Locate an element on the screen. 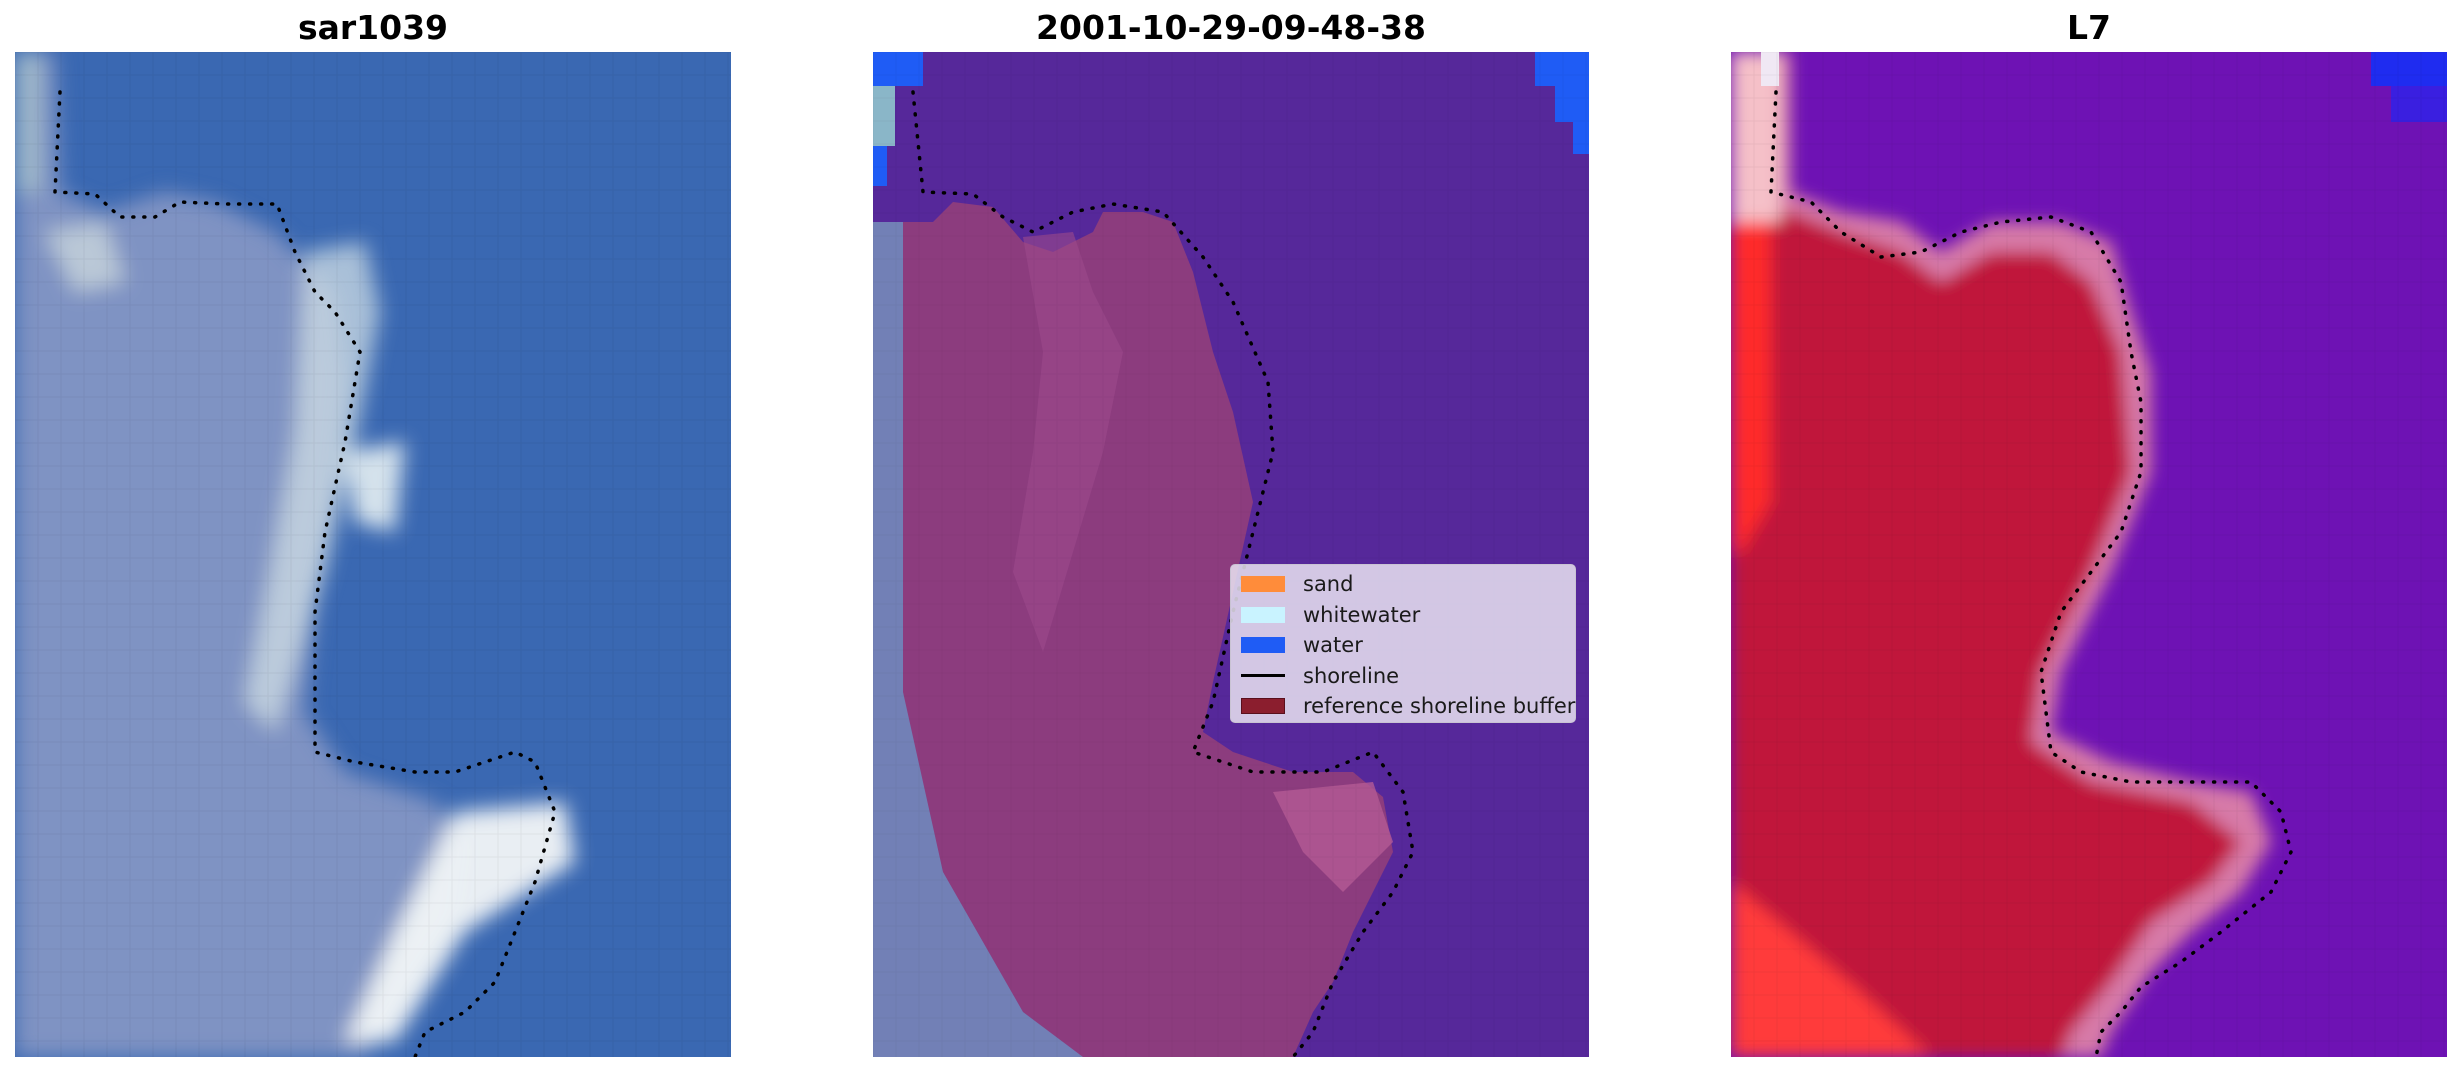 Image resolution: width=2460 pixels, height=1072 pixels. reference-buffer-swatch is located at coordinates (1263, 706).